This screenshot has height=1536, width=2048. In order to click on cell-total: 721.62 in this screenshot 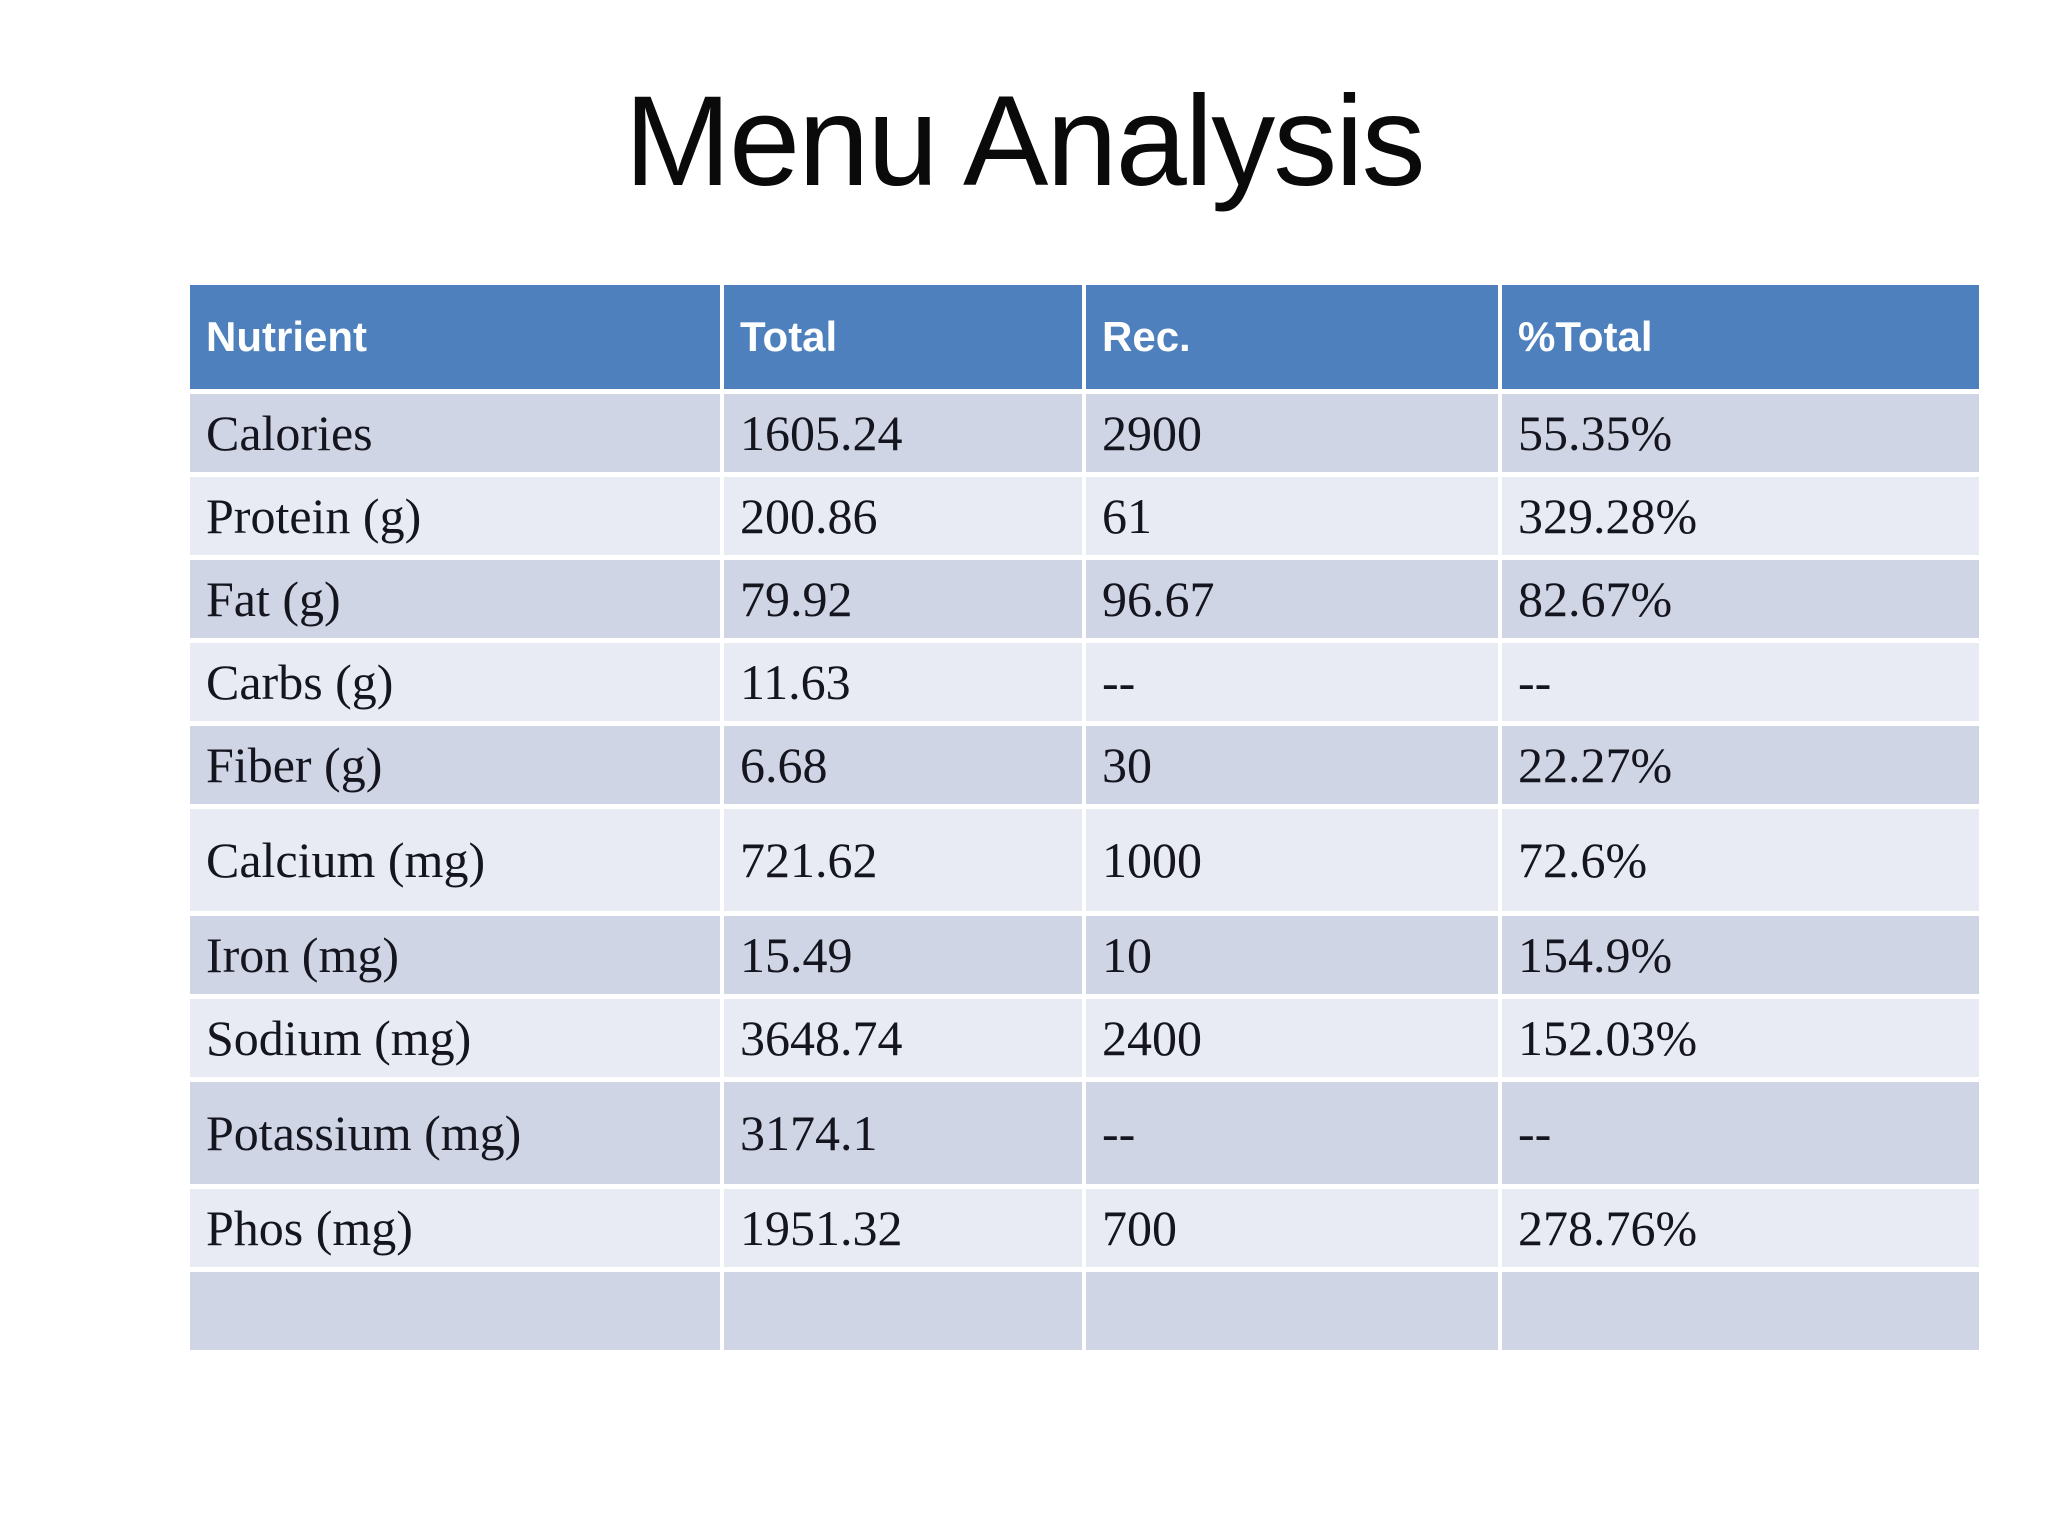, I will do `click(903, 860)`.